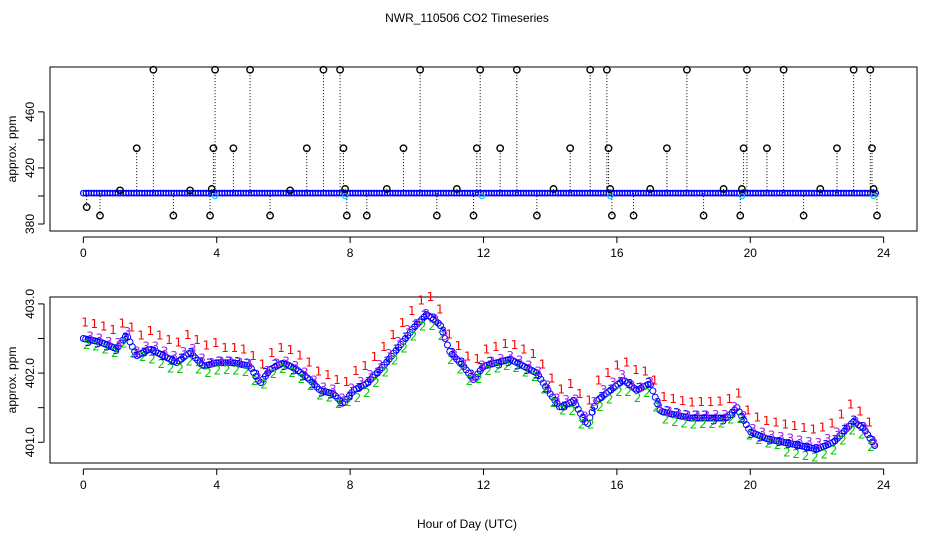  Describe the element at coordinates (484, 253) in the screenshot. I see `x-tick-label-top: 12` at that location.